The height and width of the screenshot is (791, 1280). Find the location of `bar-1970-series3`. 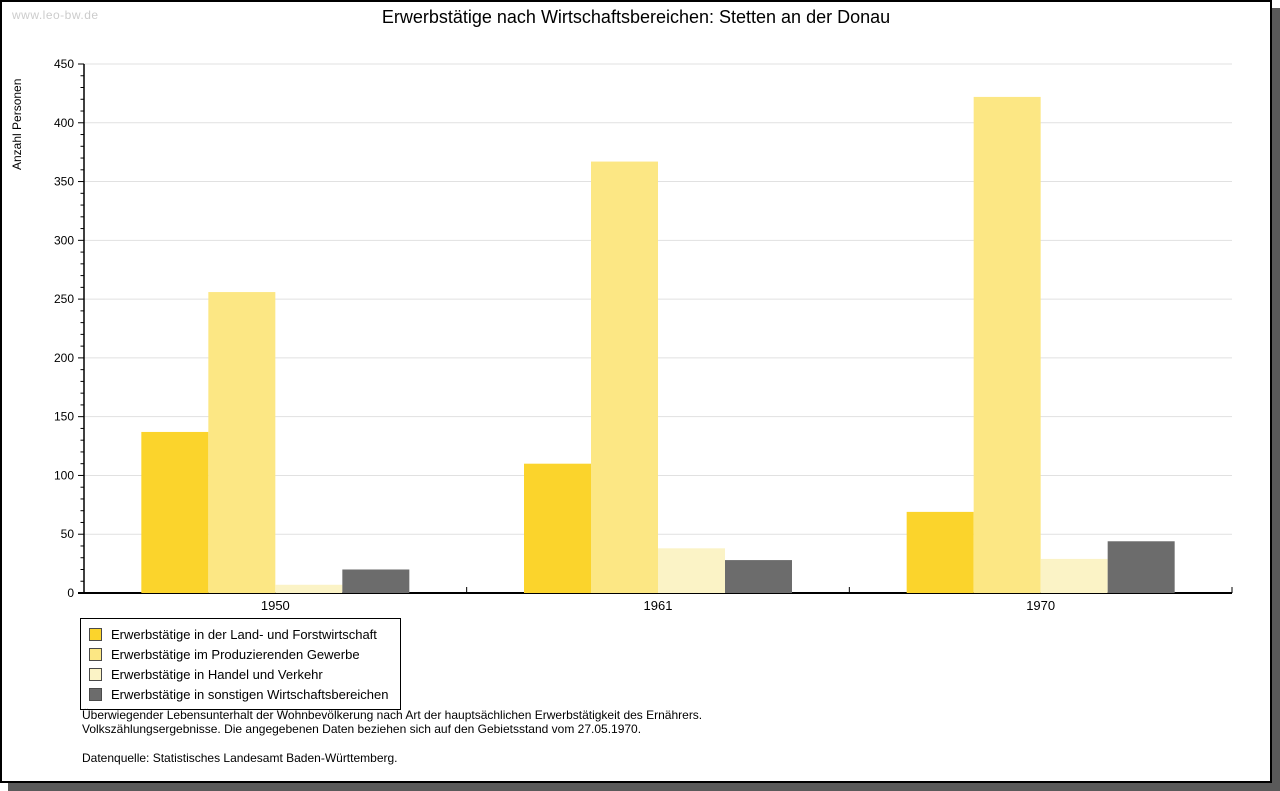

bar-1970-series3 is located at coordinates (1074, 575).